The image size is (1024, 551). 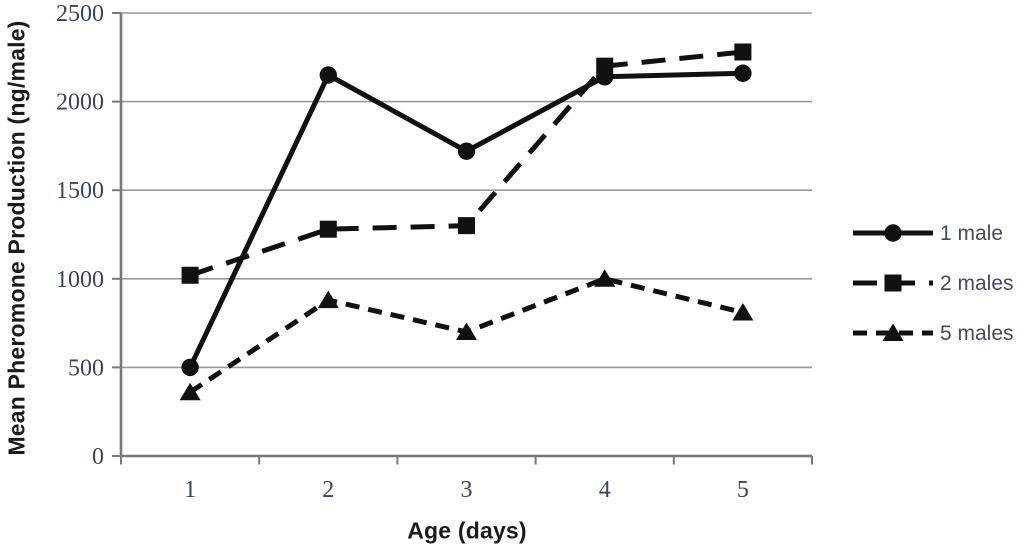 What do you see at coordinates (893, 283) in the screenshot?
I see `legend-marker-2-males` at bounding box center [893, 283].